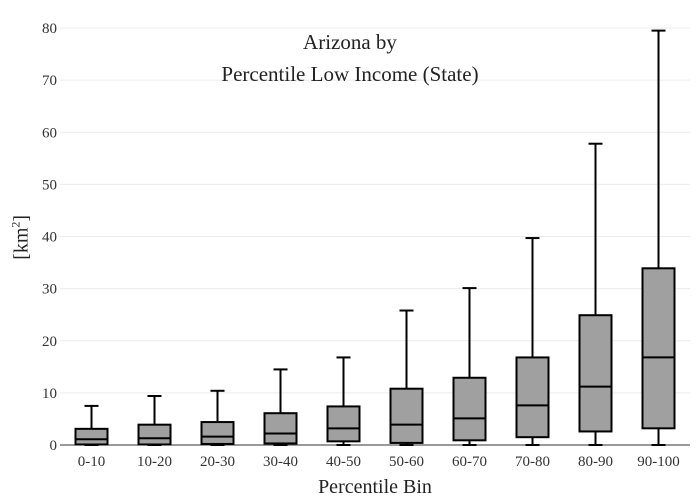 The width and height of the screenshot is (700, 500). Describe the element at coordinates (54, 446) in the screenshot. I see `y-tick-label: 0` at that location.